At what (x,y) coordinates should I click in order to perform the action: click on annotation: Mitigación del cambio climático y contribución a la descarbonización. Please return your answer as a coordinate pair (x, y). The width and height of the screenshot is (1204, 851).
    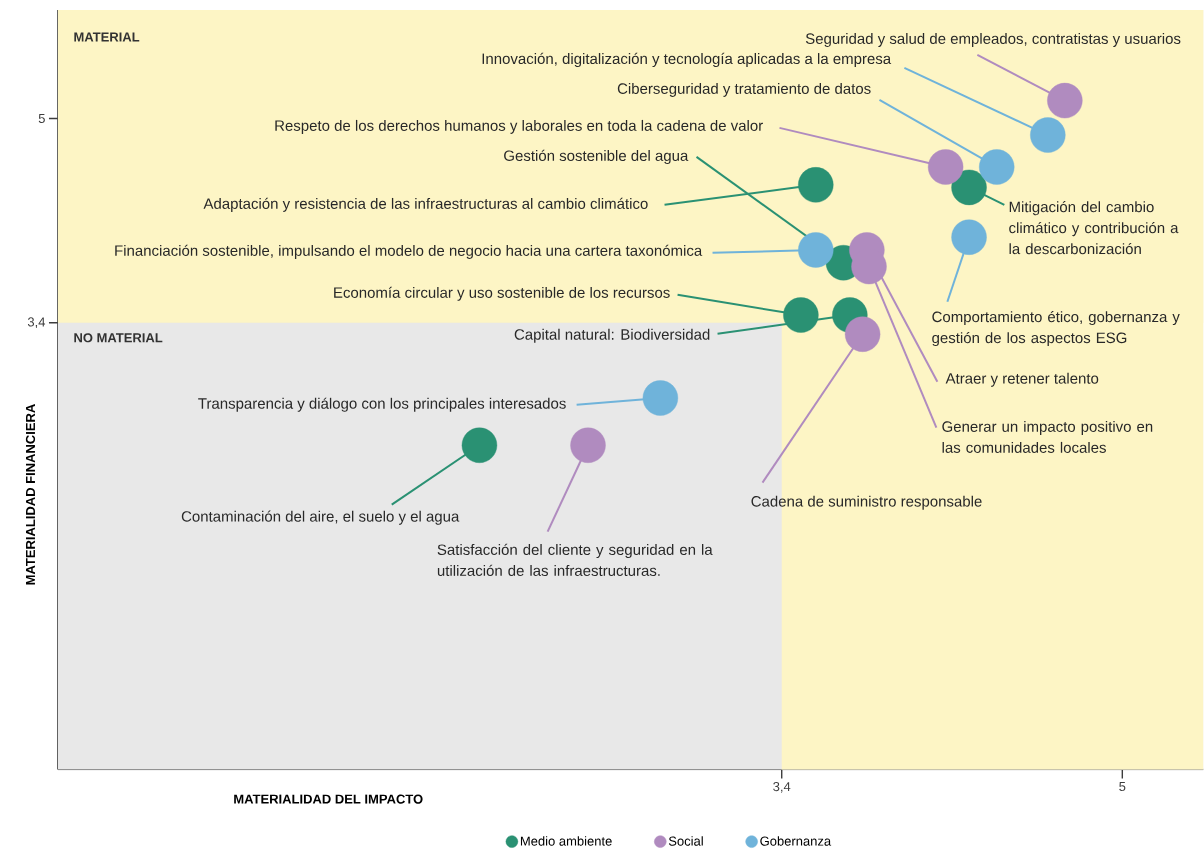
    Looking at the image, I should click on (1094, 228).